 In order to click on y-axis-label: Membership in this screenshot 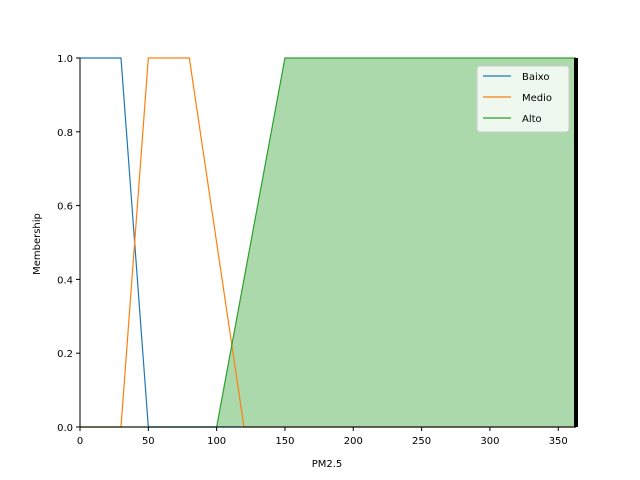, I will do `click(37, 244)`.